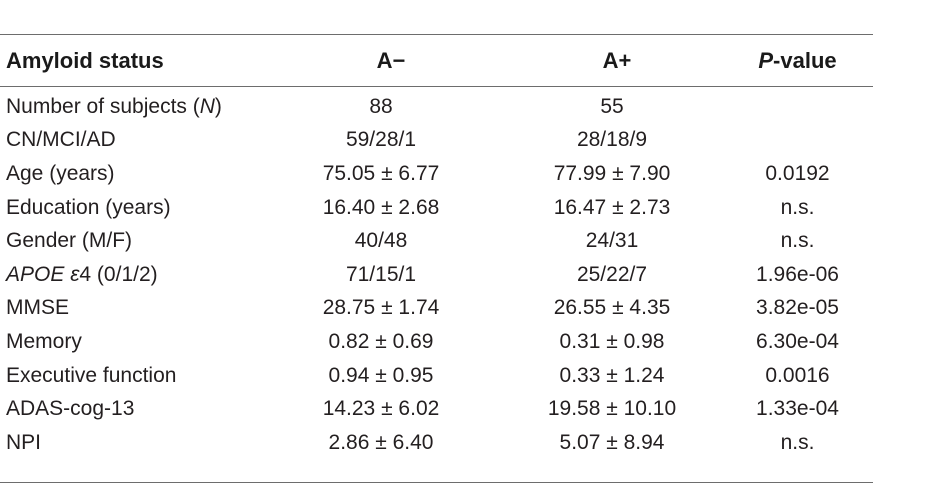 The width and height of the screenshot is (950, 491). Describe the element at coordinates (61, 140) in the screenshot. I see `row-label-text: CN/MCI/AD` at that location.